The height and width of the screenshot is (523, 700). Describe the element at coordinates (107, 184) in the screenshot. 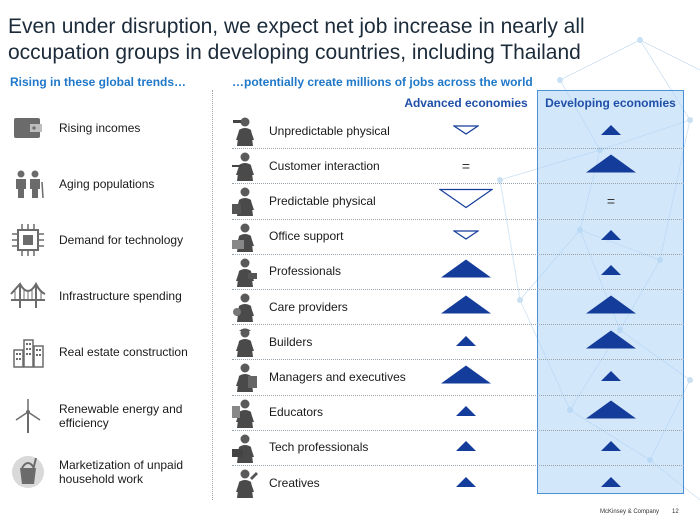

I see `trend-label: Aging populations` at that location.